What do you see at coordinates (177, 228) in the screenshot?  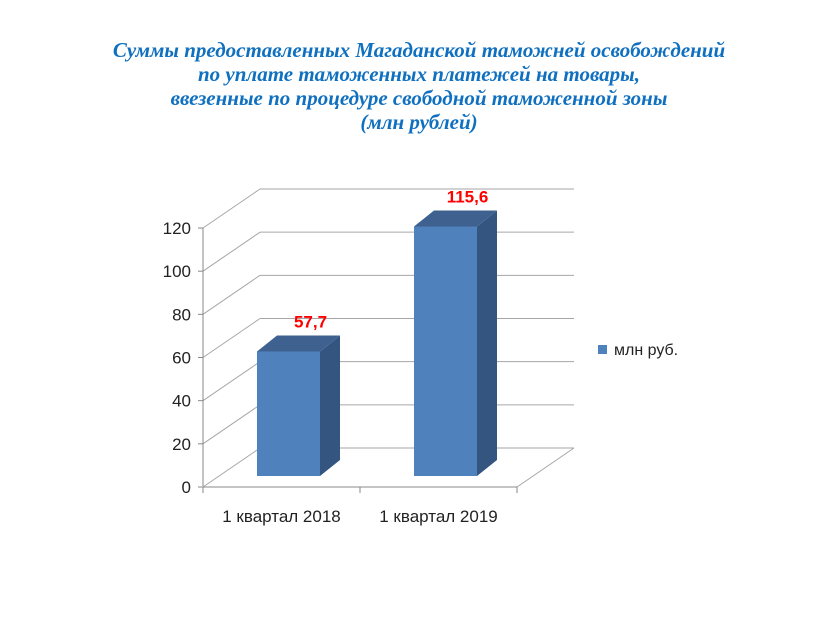 I see `y-tick-label: 120` at bounding box center [177, 228].